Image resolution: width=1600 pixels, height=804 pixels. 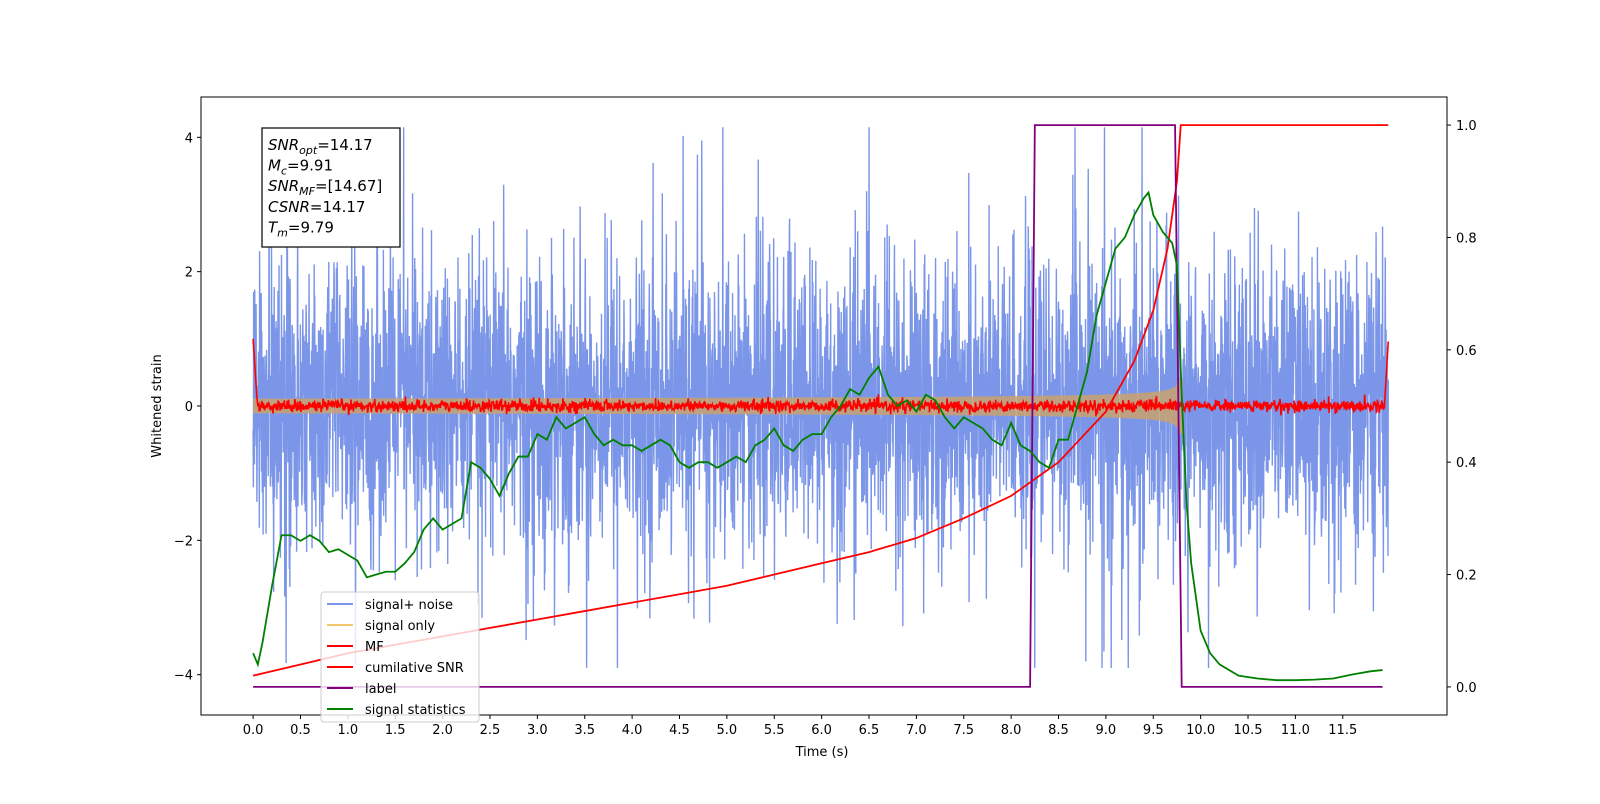 What do you see at coordinates (822, 752) in the screenshot?
I see `x-axis-label: Time (s)` at bounding box center [822, 752].